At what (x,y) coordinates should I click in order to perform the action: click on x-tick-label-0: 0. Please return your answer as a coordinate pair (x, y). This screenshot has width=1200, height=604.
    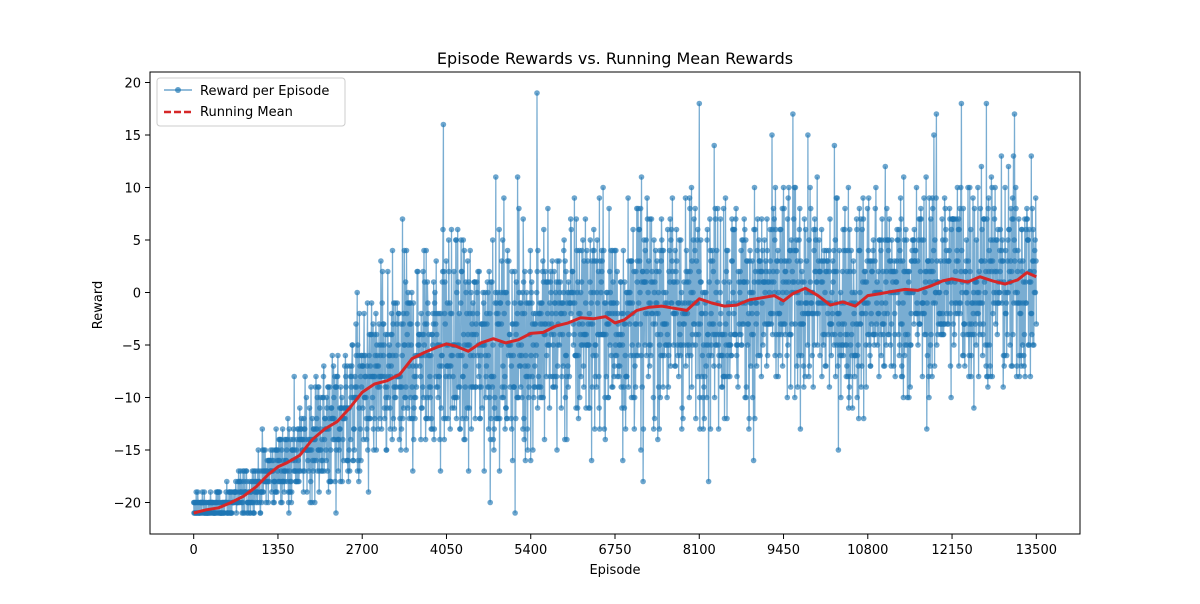
    Looking at the image, I should click on (194, 550).